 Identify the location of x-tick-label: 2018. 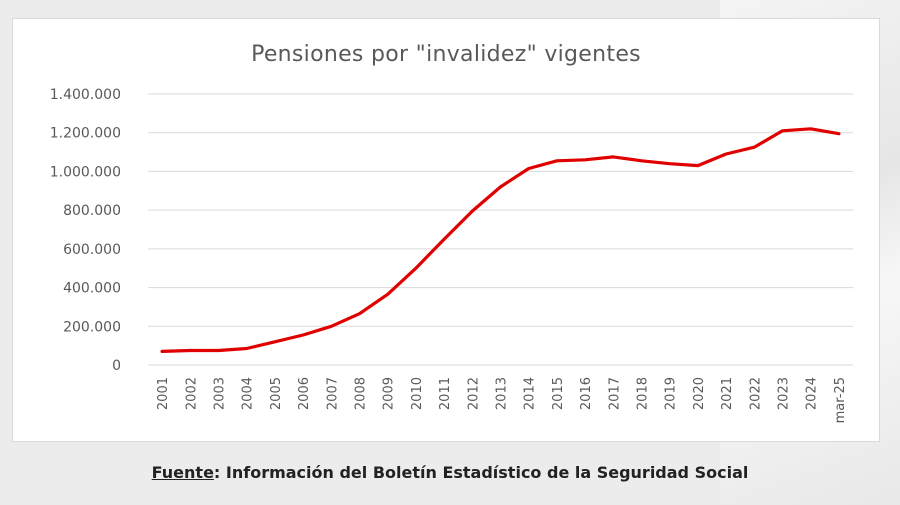
(643, 393).